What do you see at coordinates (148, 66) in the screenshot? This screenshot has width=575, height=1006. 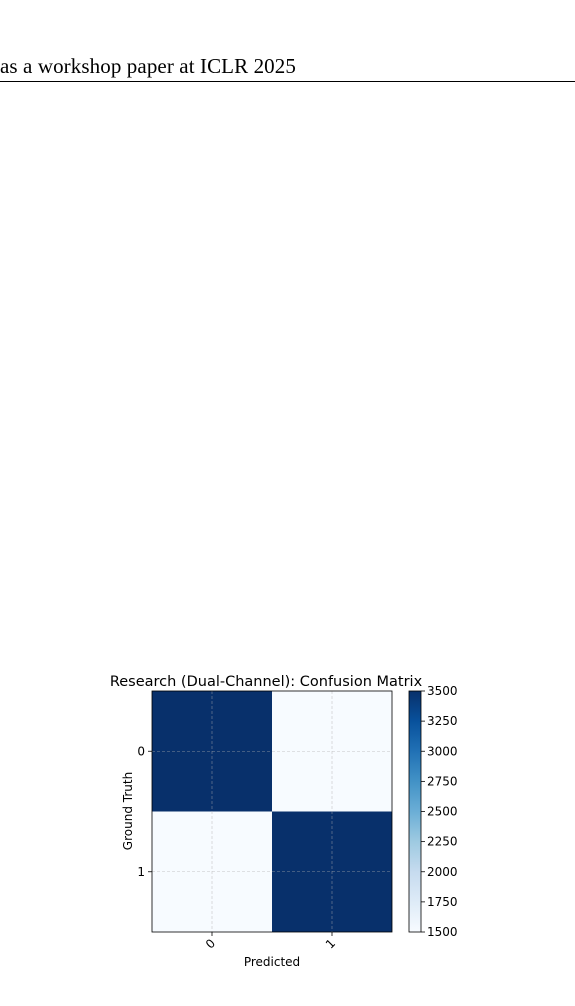 I see `running-header: as a workshop paper at ICLR 2025` at bounding box center [148, 66].